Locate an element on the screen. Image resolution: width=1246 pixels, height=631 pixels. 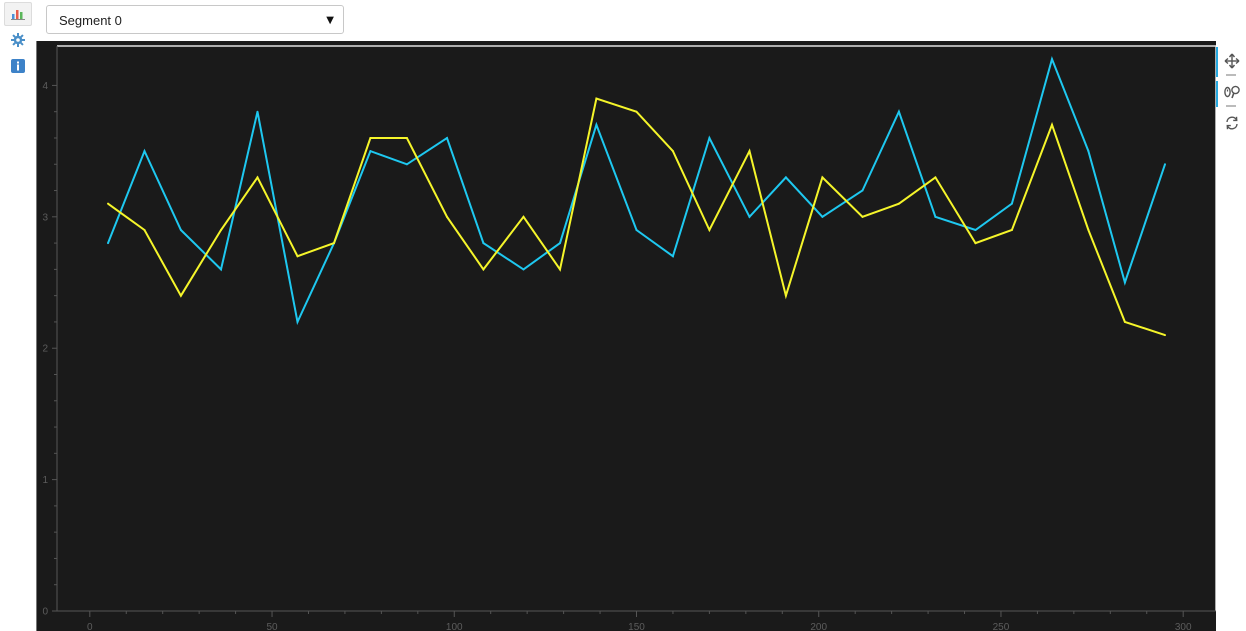
y-tick-label: 0 is located at coordinates (45, 612).